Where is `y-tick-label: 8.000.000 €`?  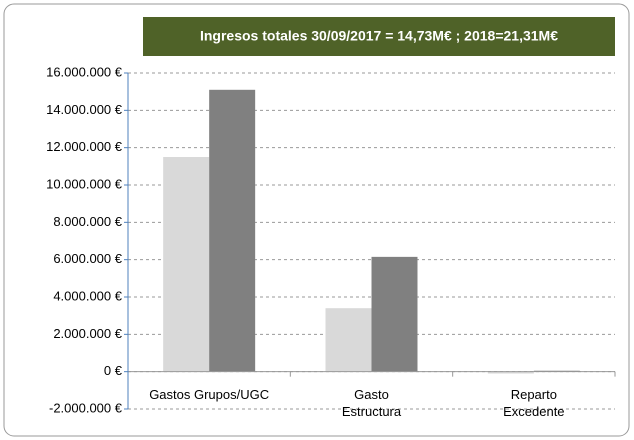 y-tick-label: 8.000.000 € is located at coordinates (87, 221).